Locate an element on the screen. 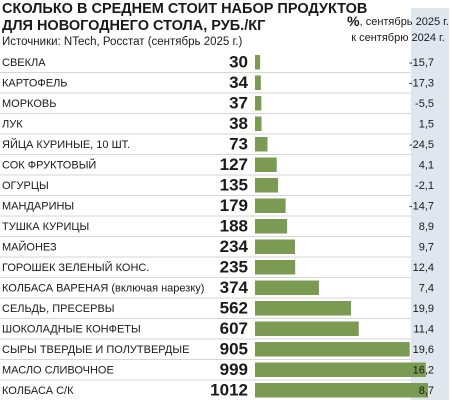 Image resolution: width=454 pixels, height=400 pixels. value-label: 1012 is located at coordinates (229, 390).